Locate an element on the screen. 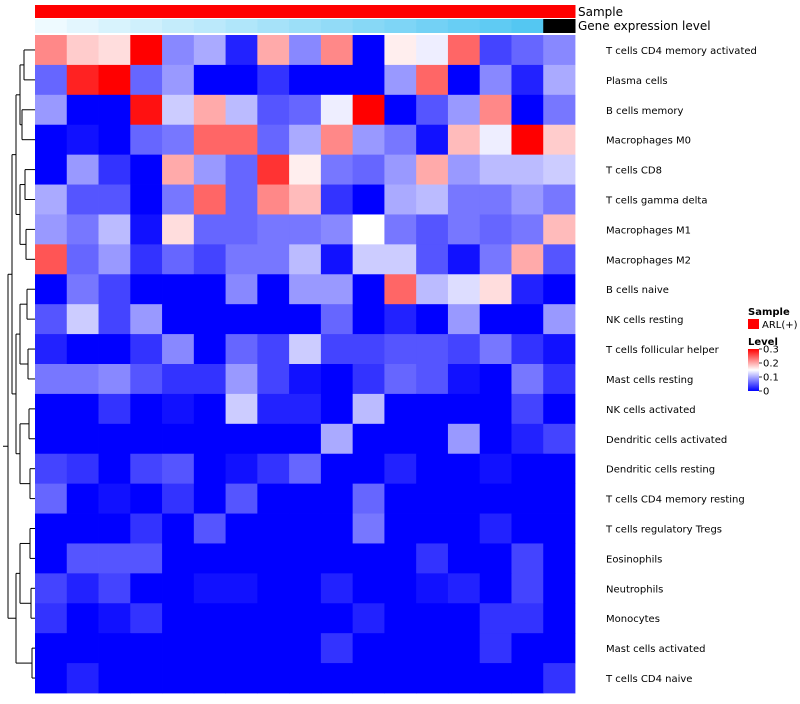 The height and width of the screenshot is (704, 800). legend: Sample ARL(+) Level 0.3 0.2 0.1 0 is located at coordinates (773, 352).